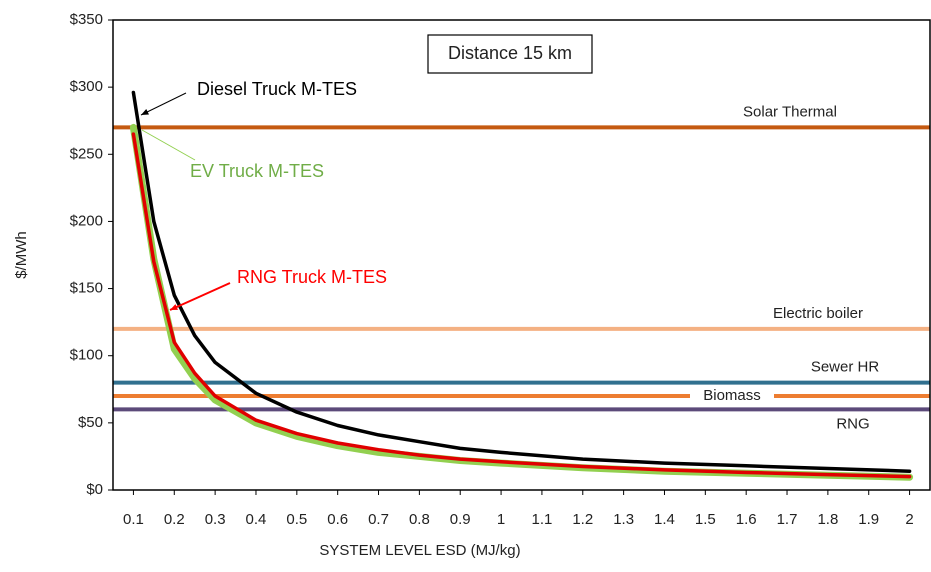  I want to click on y-tick-label: $250, so click(86, 153).